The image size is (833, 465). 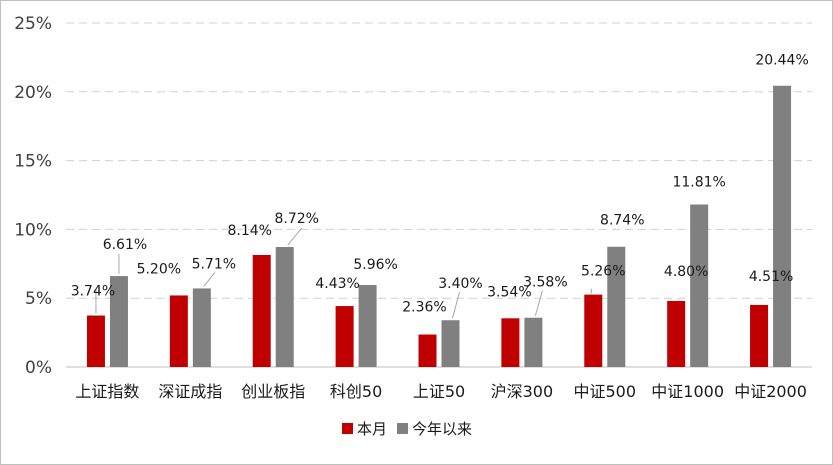 What do you see at coordinates (770, 391) in the screenshot?
I see `category-label: 中证2000` at bounding box center [770, 391].